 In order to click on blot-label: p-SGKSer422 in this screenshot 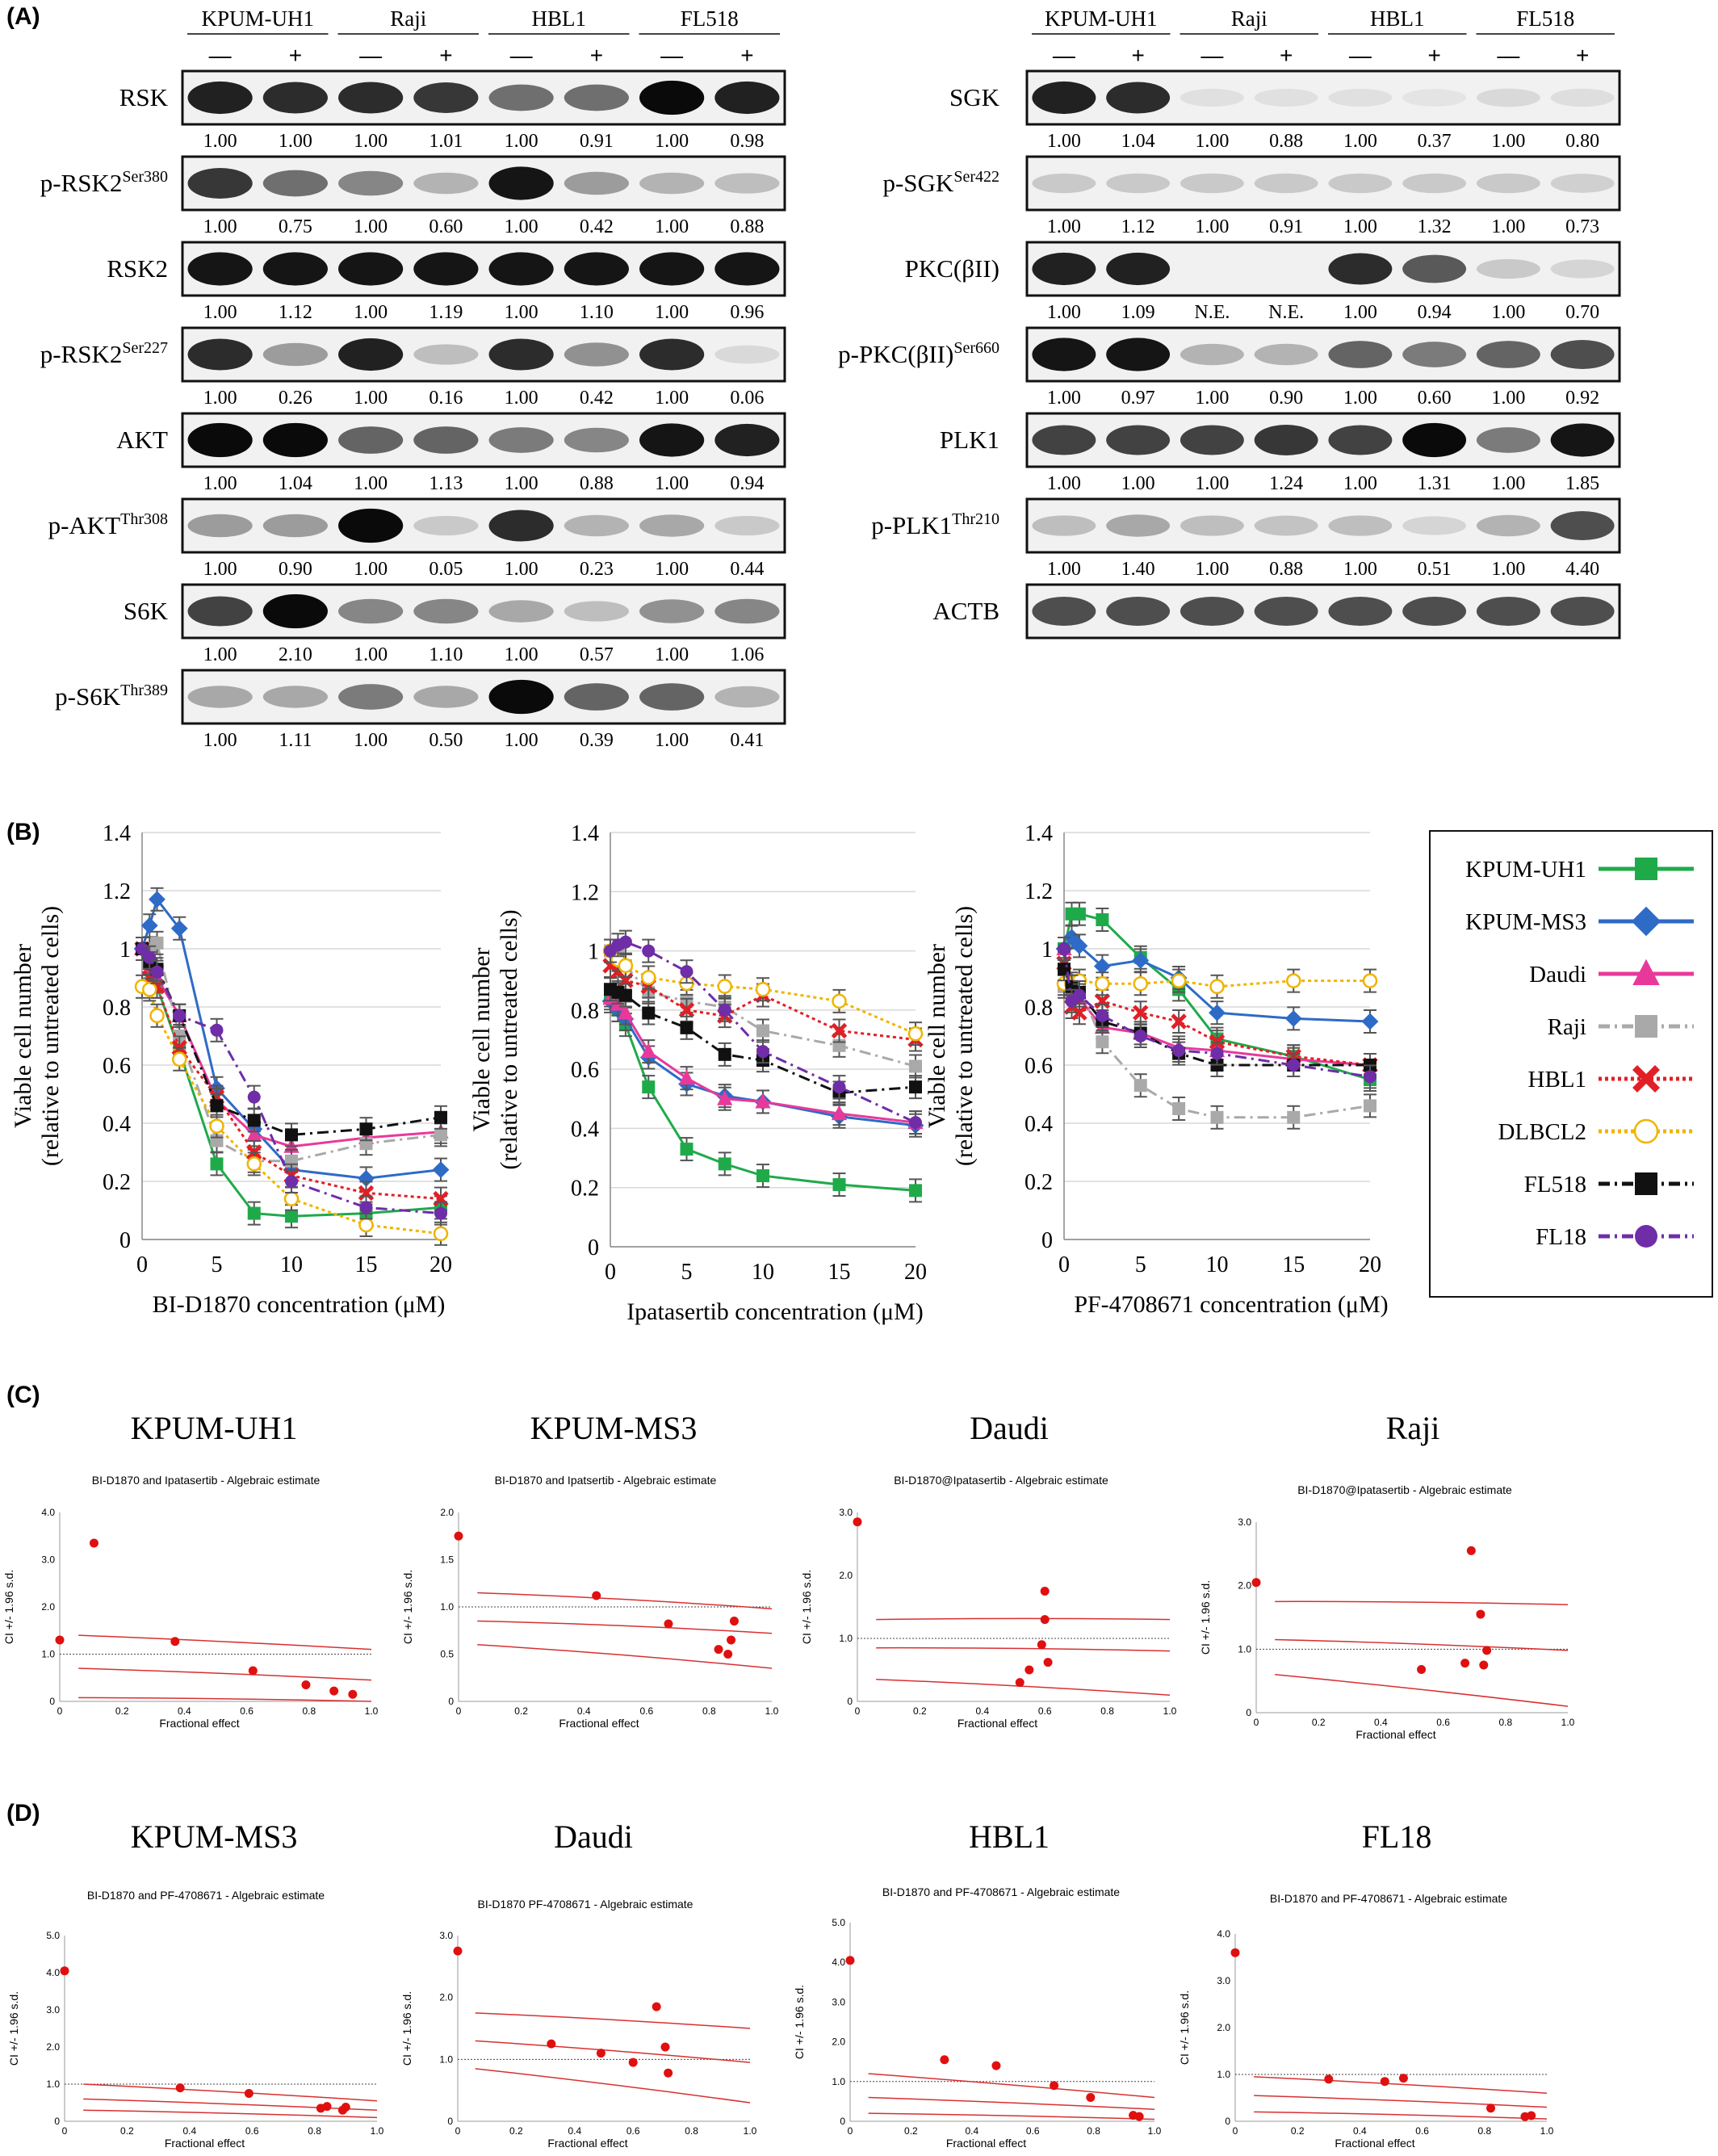, I will do `click(940, 182)`.